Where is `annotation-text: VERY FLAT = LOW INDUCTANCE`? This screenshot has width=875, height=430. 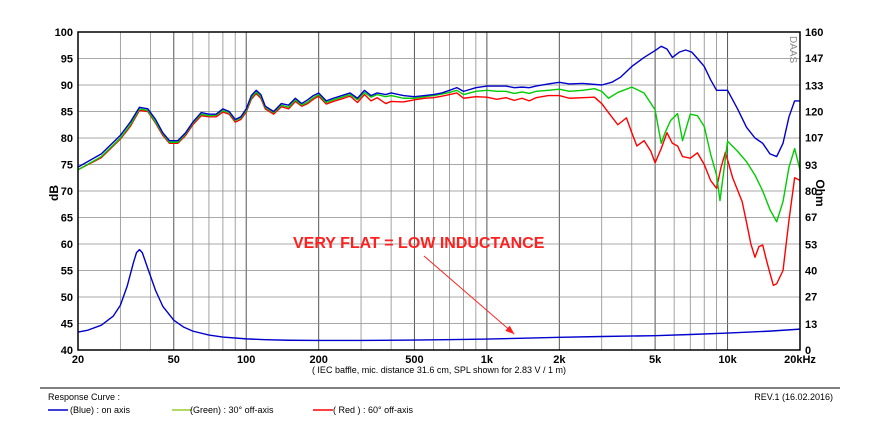 annotation-text: VERY FLAT = LOW INDUCTANCE is located at coordinates (419, 243).